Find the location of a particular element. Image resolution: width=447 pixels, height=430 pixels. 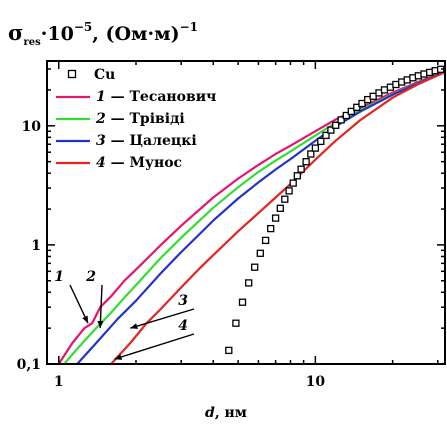

annotation-label-4: 4 is located at coordinates (183, 326).